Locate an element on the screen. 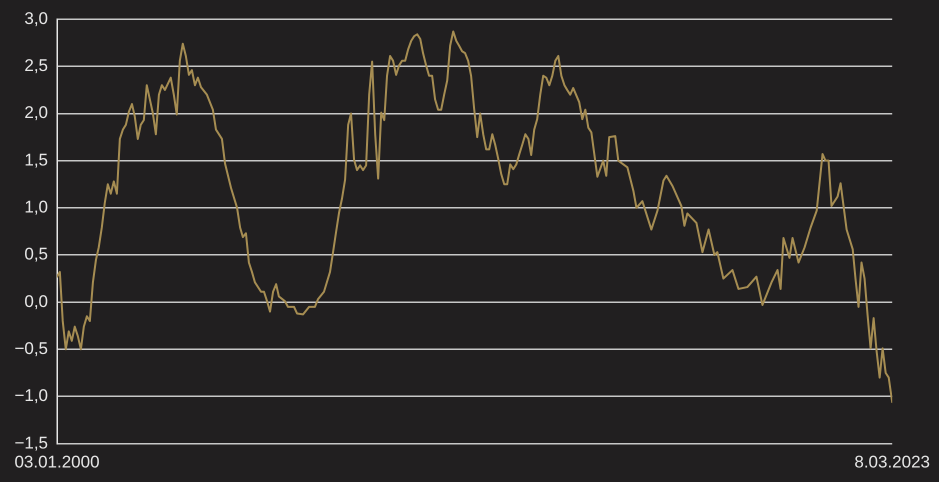  y-tick-label: 0,0 is located at coordinates (36, 301).